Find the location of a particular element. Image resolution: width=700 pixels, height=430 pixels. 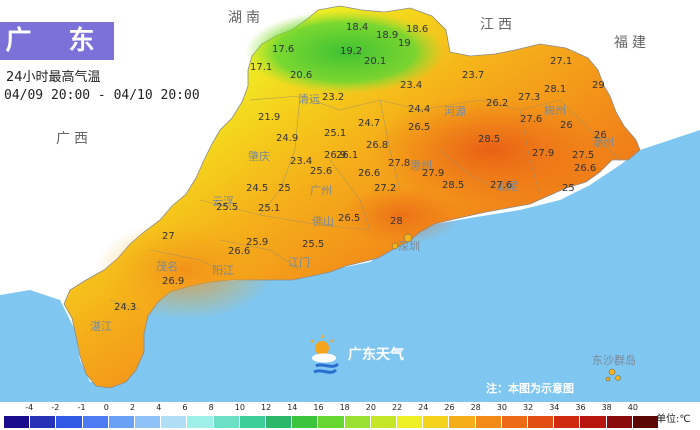

legend-tick-label: 34 is located at coordinates (554, 407).